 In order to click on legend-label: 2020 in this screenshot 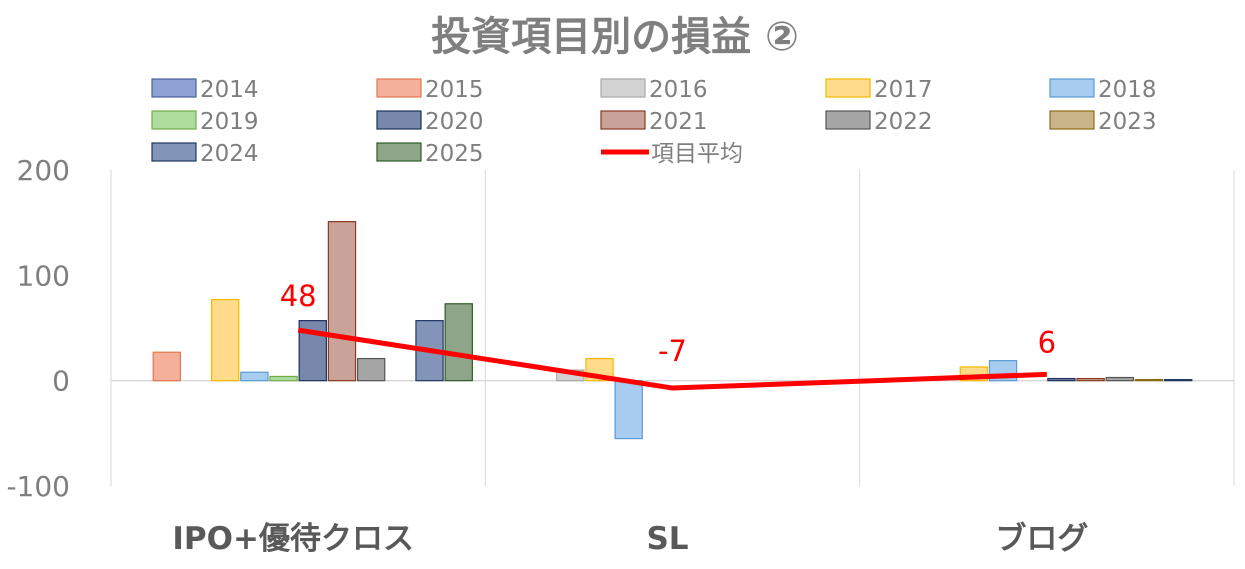, I will do `click(454, 122)`.